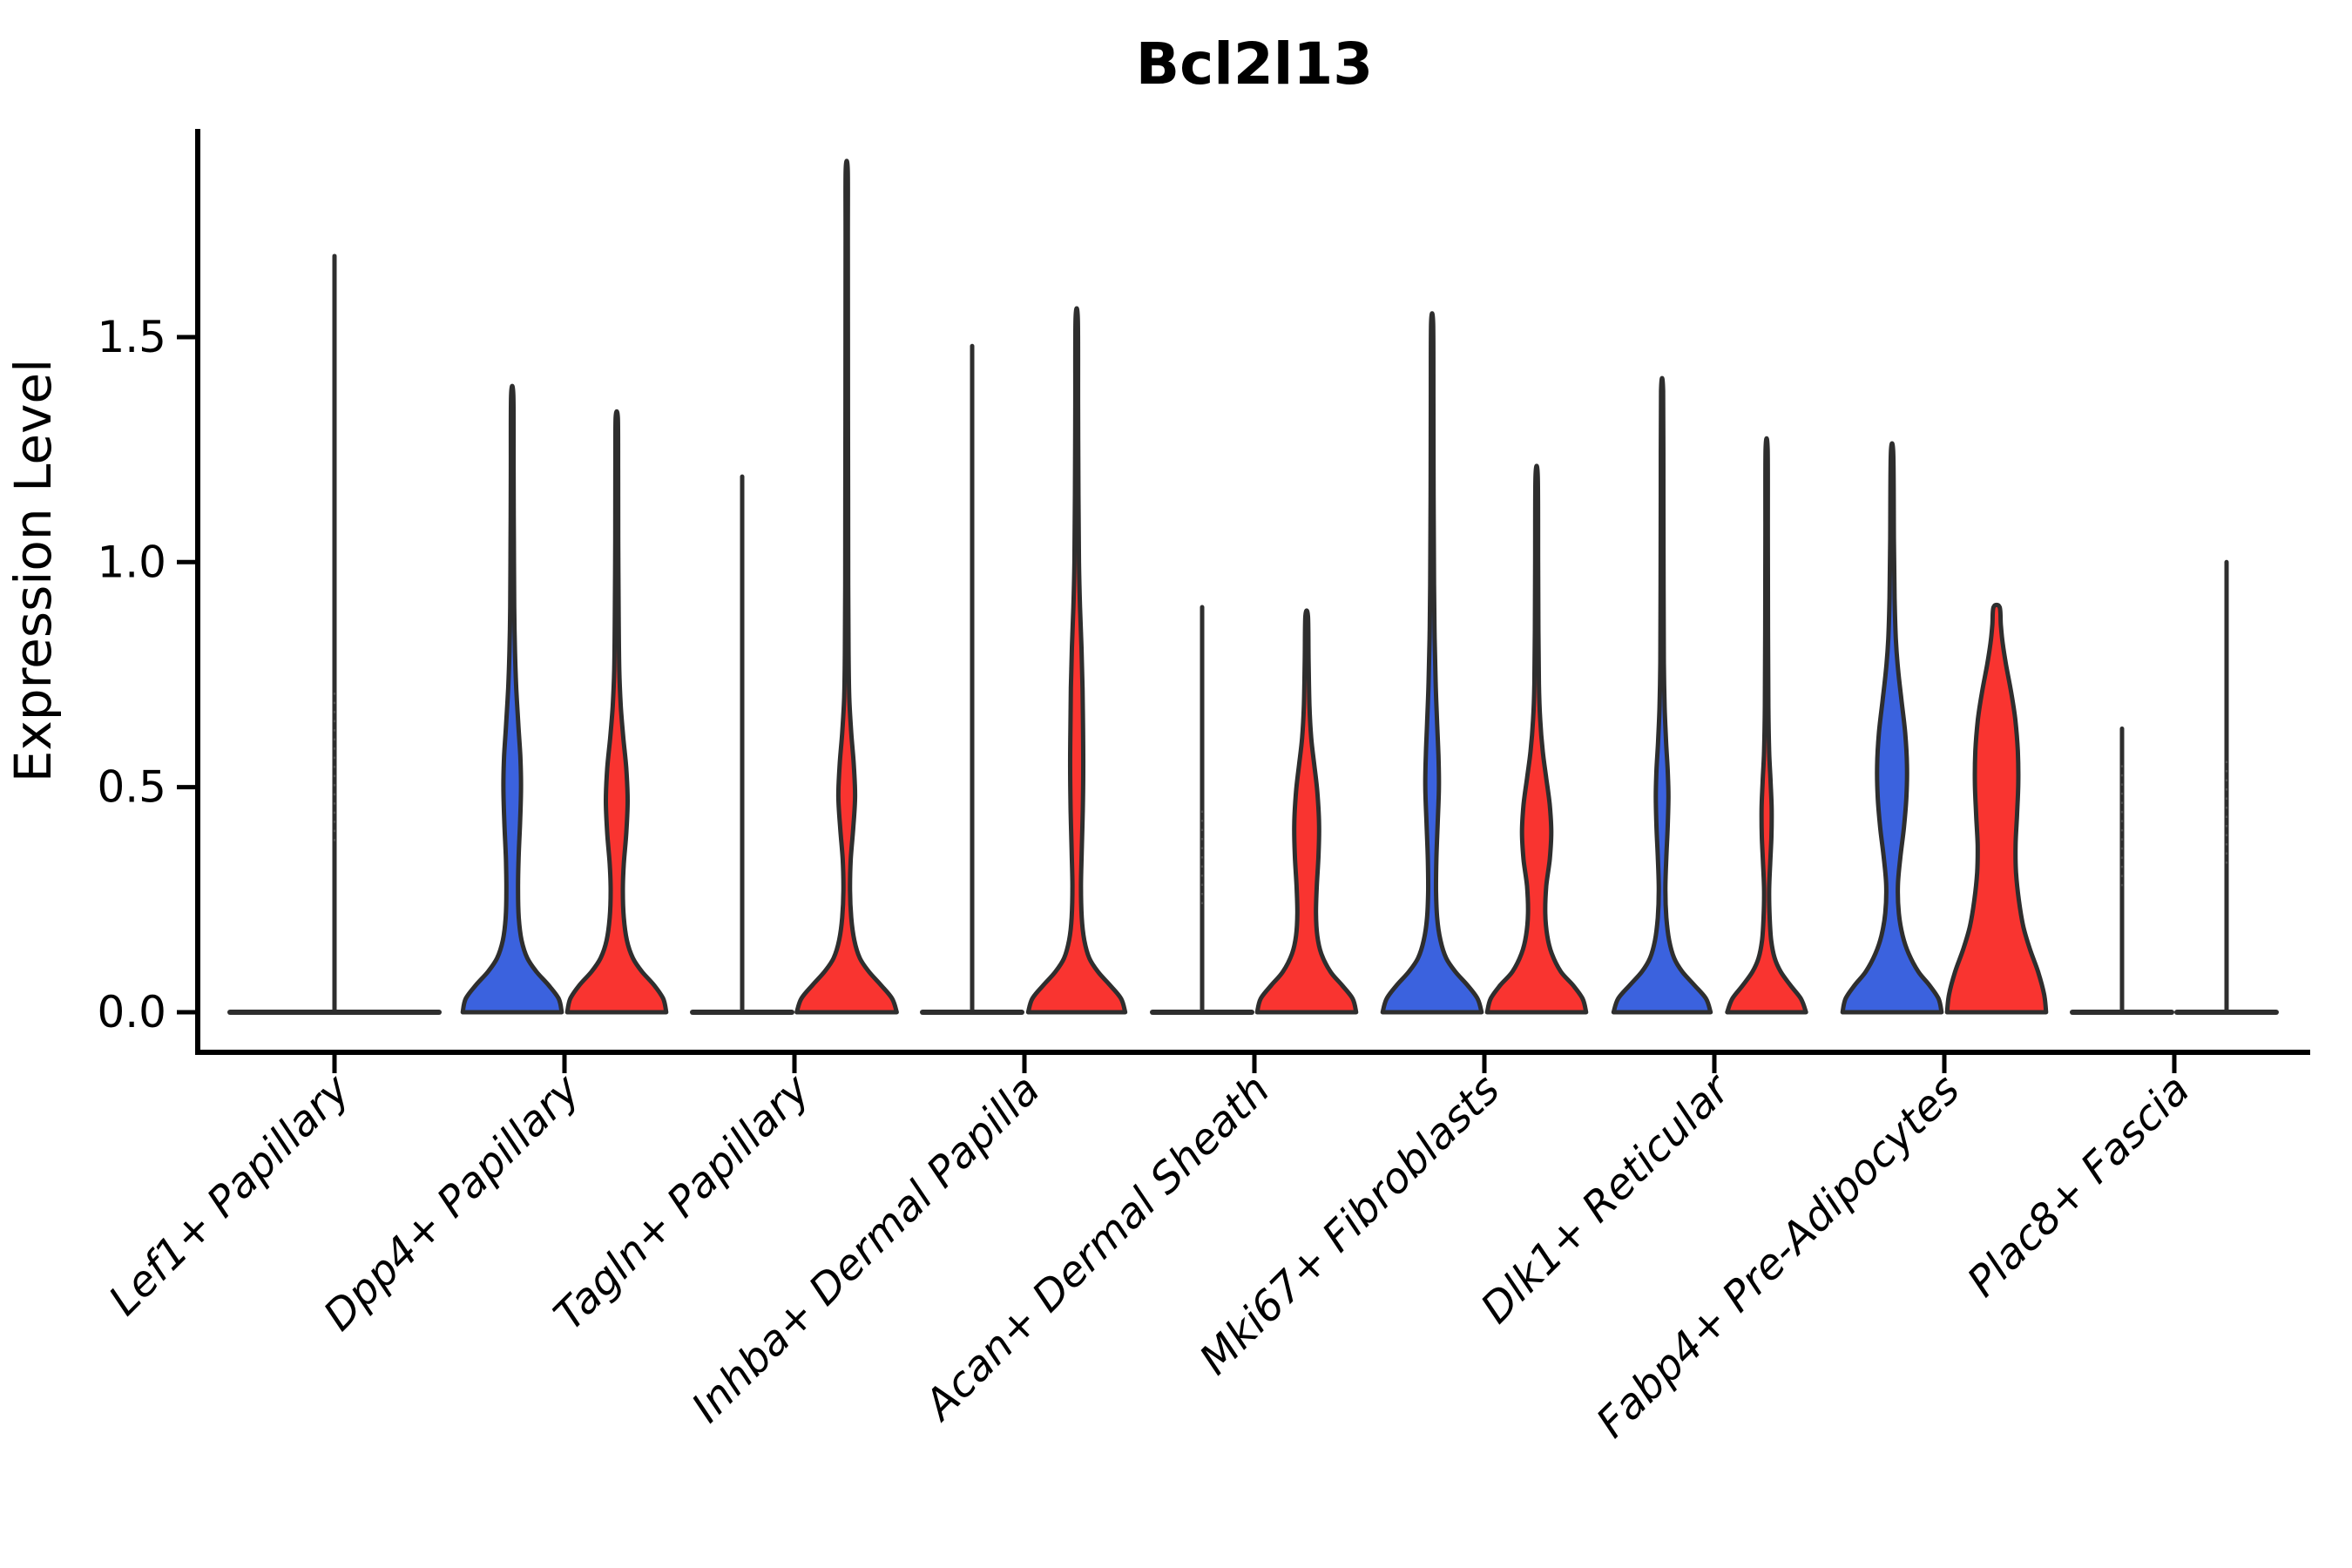  I want to click on y-tick-label: 0.0, so click(131, 1012).